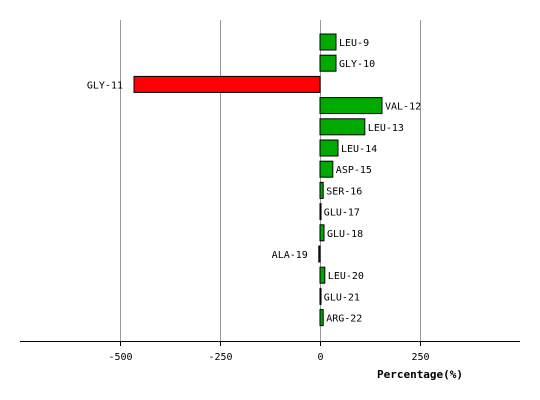 The width and height of the screenshot is (540, 400). Describe the element at coordinates (290, 255) in the screenshot. I see `bar-label-ala-19: ALA-19` at that location.